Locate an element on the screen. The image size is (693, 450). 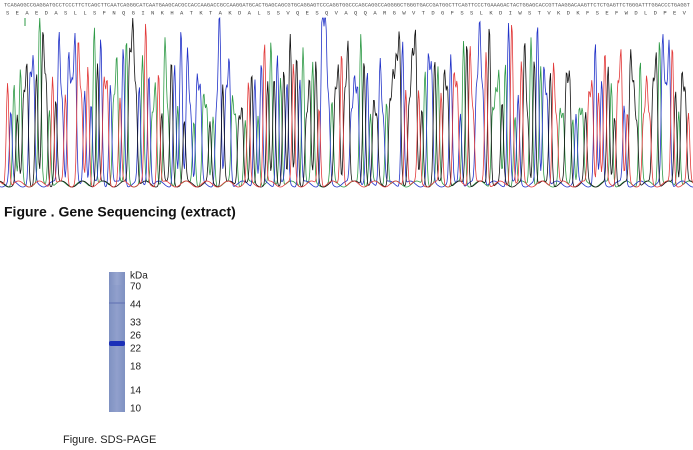
gel-smear is located at coordinates (117, 348).